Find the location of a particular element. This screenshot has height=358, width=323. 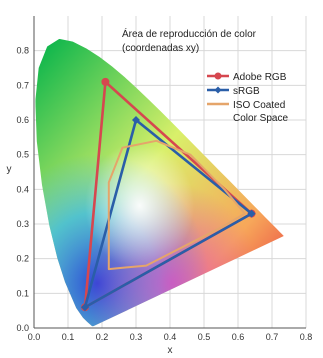

y-tick-label: 0.2 is located at coordinates (22, 259).